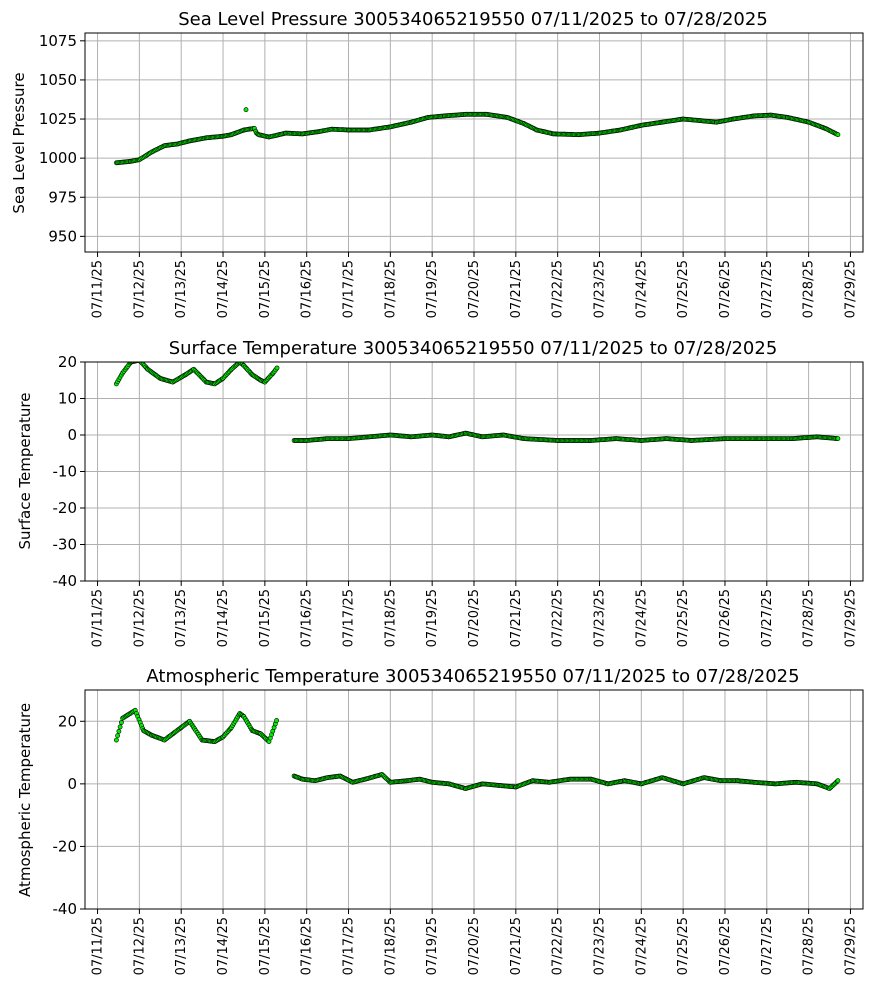 The width and height of the screenshot is (871, 992). Describe the element at coordinates (19, 142) in the screenshot. I see `y-axis-label: Sea Level Pressure` at that location.